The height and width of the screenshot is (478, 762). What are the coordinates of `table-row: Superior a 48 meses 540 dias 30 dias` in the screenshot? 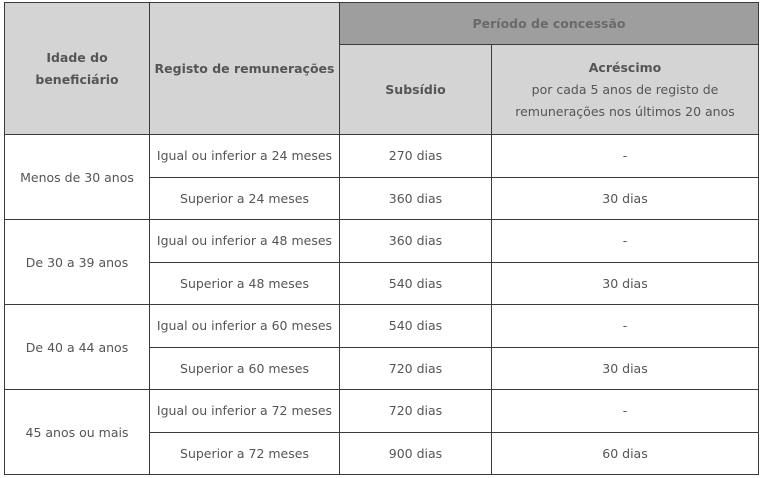 It's located at (382, 283).